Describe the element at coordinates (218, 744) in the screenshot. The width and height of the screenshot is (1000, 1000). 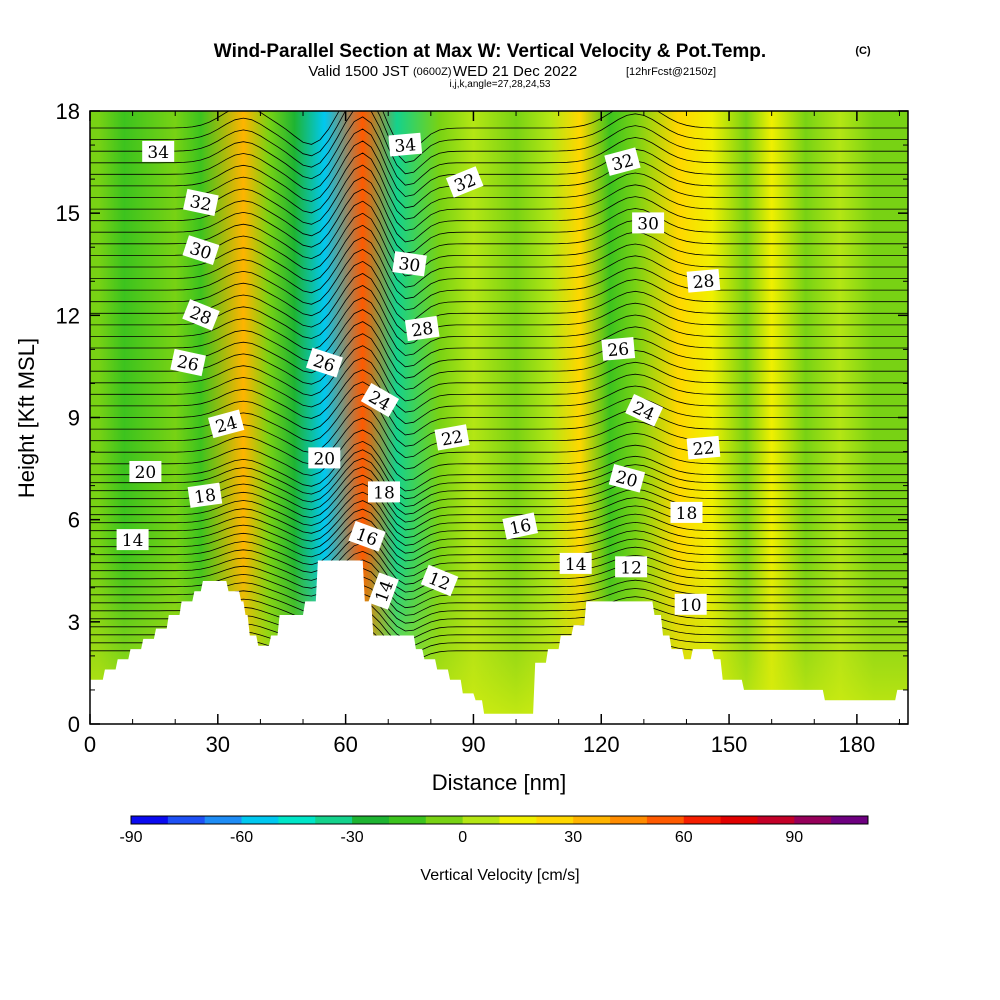
I see `x-tick-label: 30` at that location.